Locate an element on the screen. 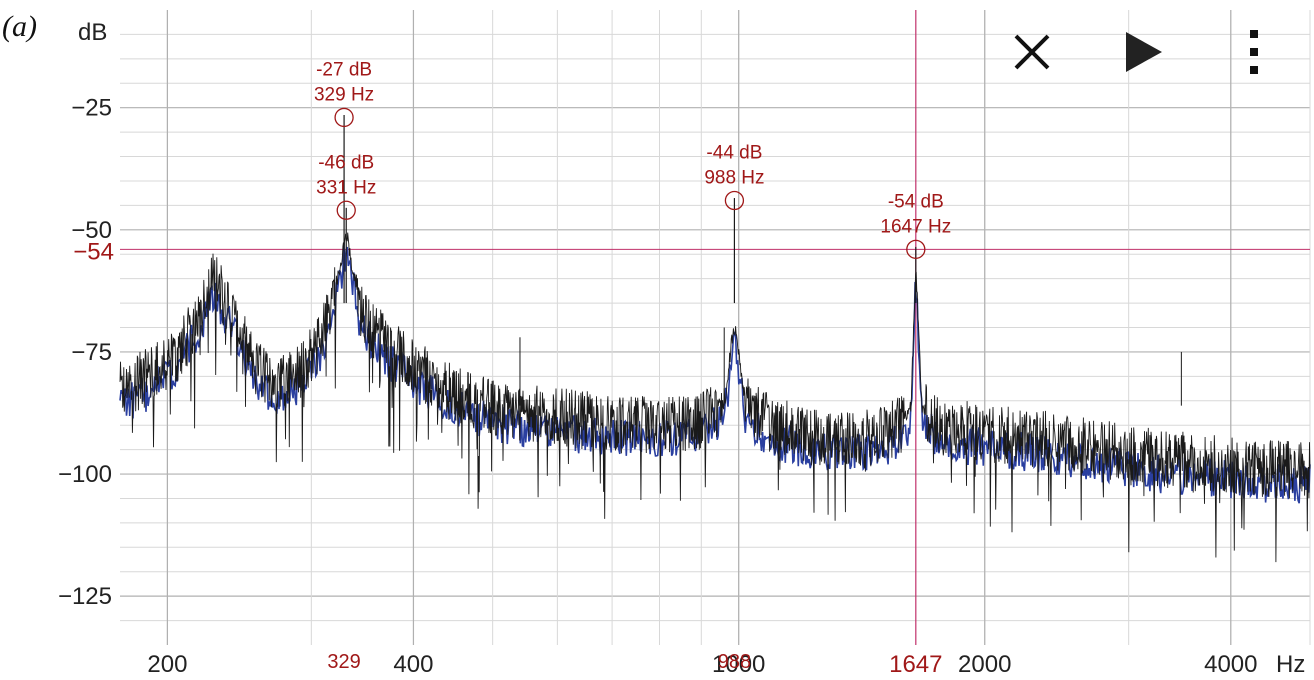 The height and width of the screenshot is (680, 1314). play-icon is located at coordinates (1144, 52).